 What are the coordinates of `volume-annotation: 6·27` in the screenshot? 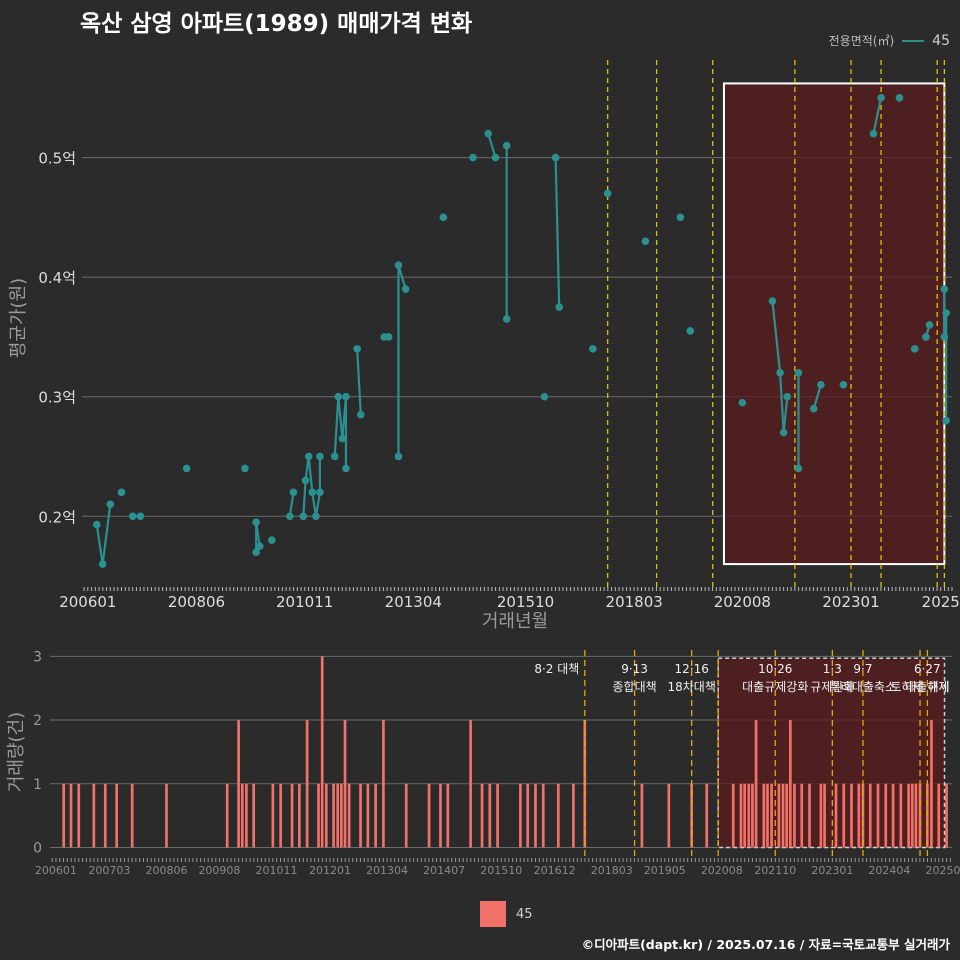 It's located at (927, 669).